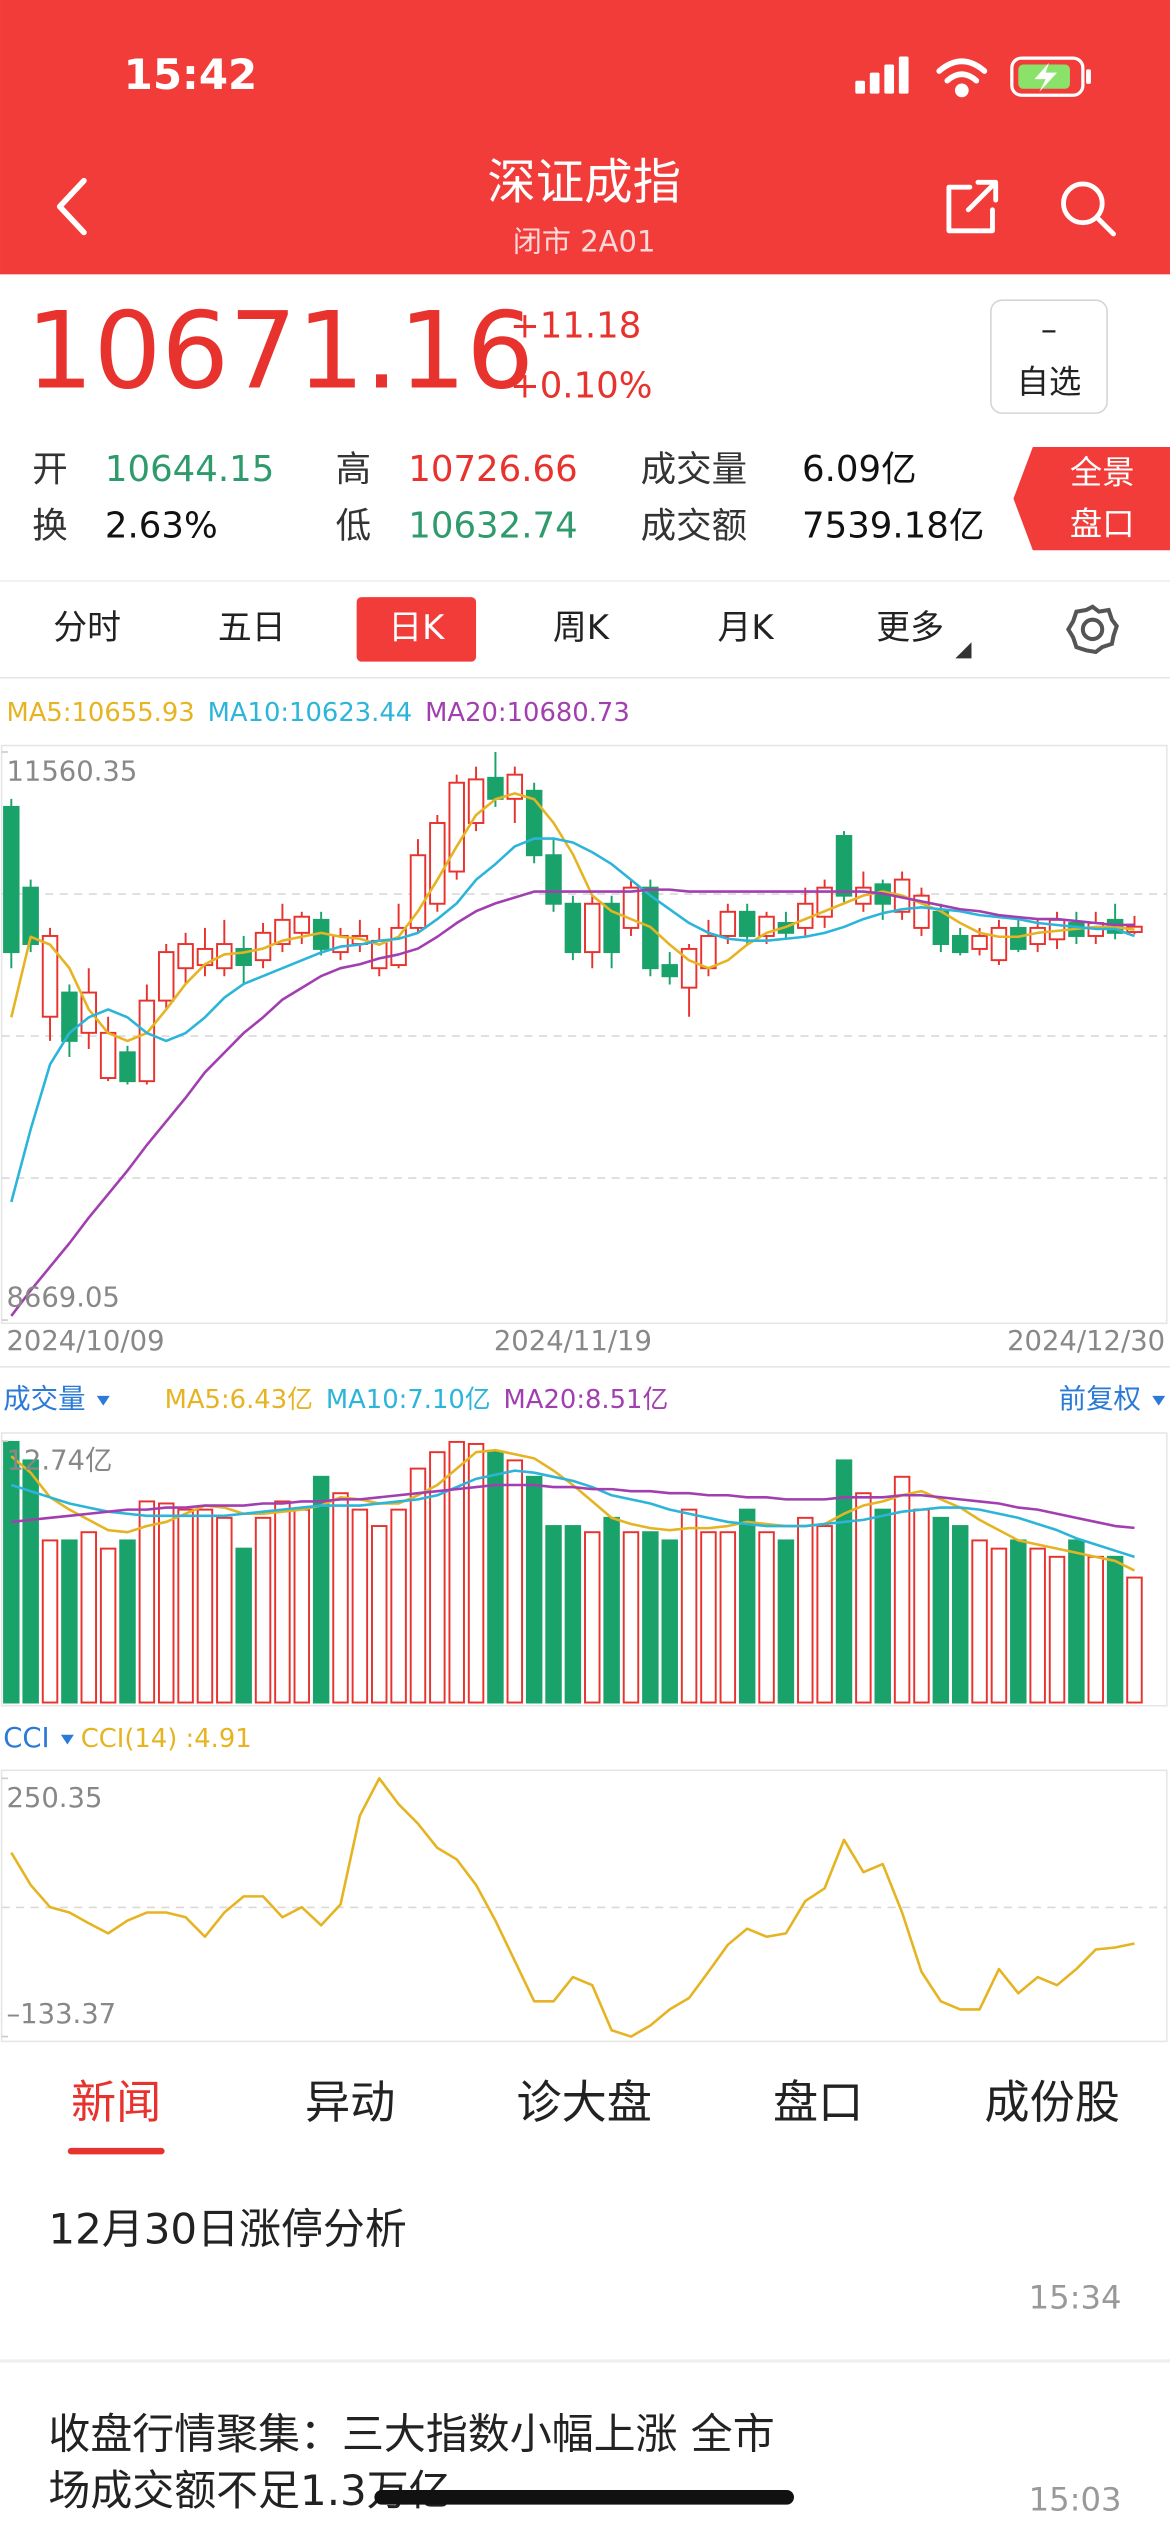 This screenshot has height=2532, width=1170. I want to click on period-tab: 分时, so click(87, 627).